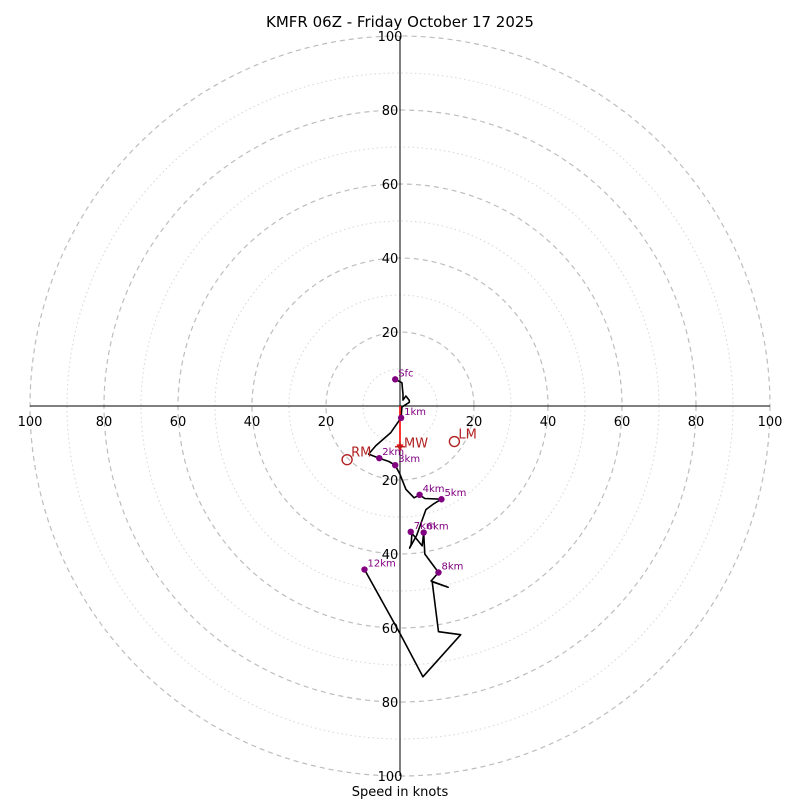 The image size is (800, 800). Describe the element at coordinates (454, 441) in the screenshot. I see `storm-motion-lm-marker` at that location.